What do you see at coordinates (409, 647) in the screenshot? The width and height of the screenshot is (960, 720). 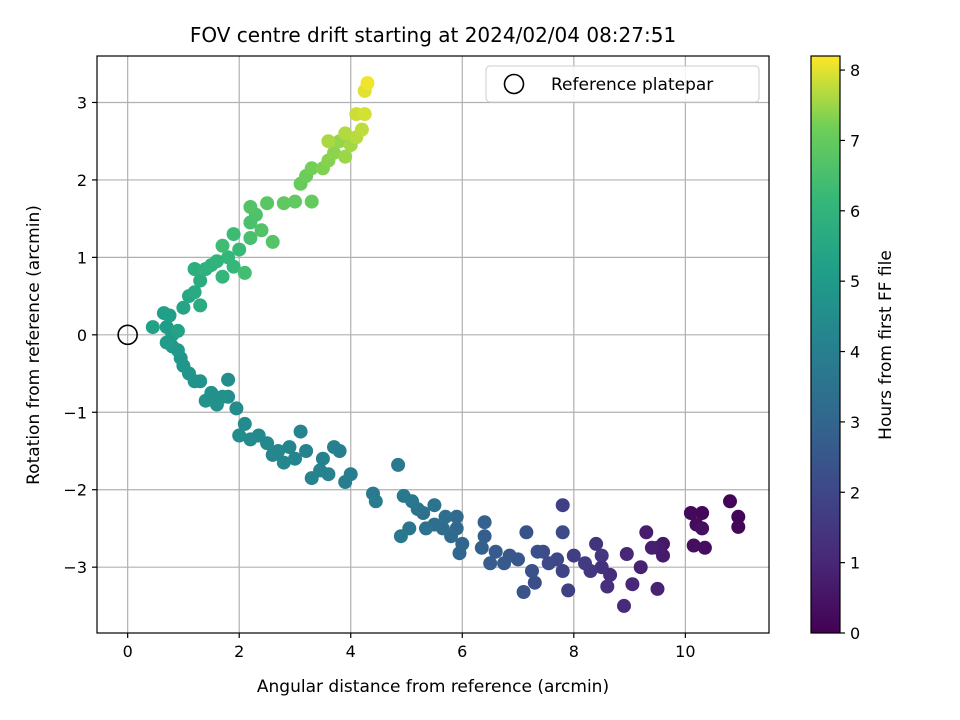 I see `x-axis-ticks: 0 2 4 6 8 10` at bounding box center [409, 647].